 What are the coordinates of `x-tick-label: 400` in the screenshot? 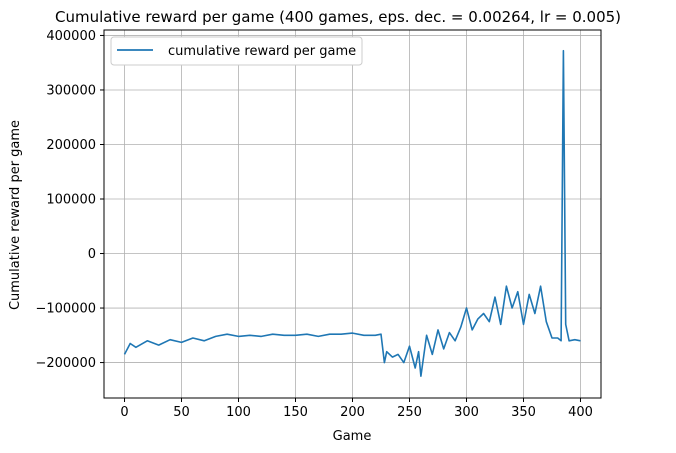 It's located at (580, 412).